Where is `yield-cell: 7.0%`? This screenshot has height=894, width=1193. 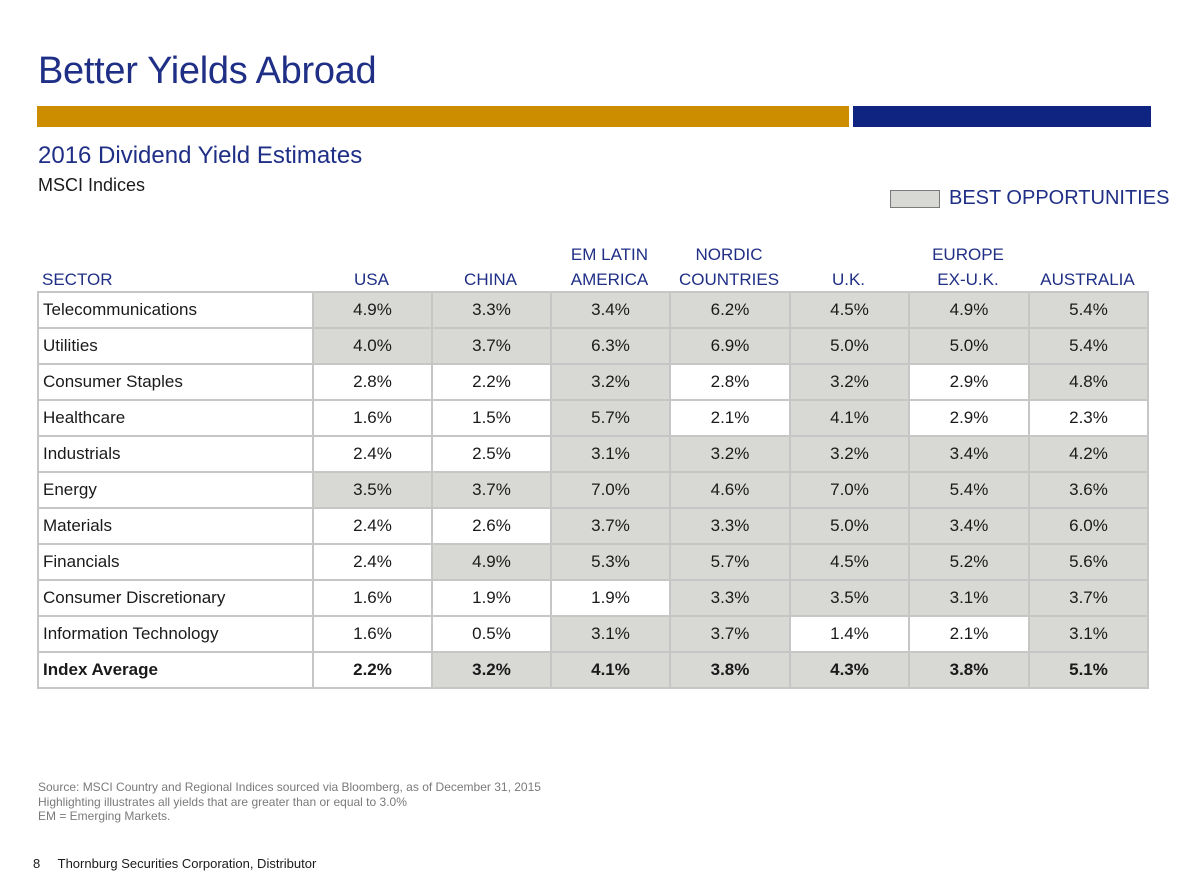 yield-cell: 7.0% is located at coordinates (849, 490).